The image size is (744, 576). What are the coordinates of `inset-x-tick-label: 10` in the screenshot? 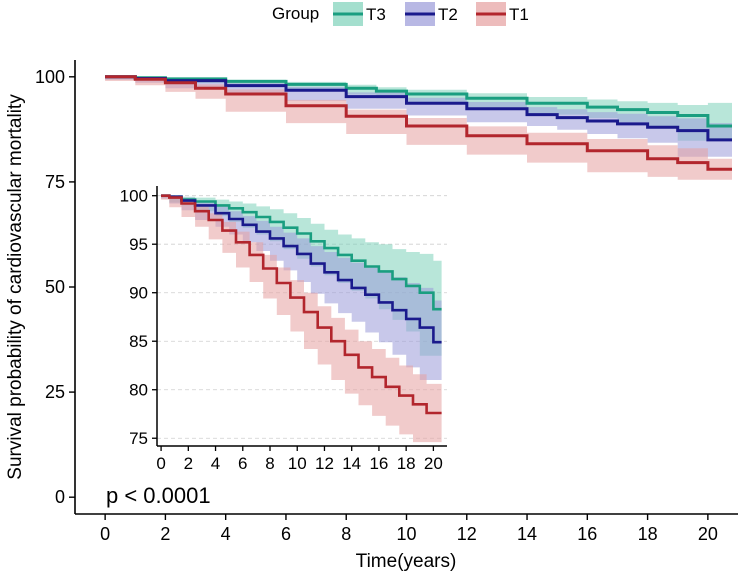 It's located at (297, 463).